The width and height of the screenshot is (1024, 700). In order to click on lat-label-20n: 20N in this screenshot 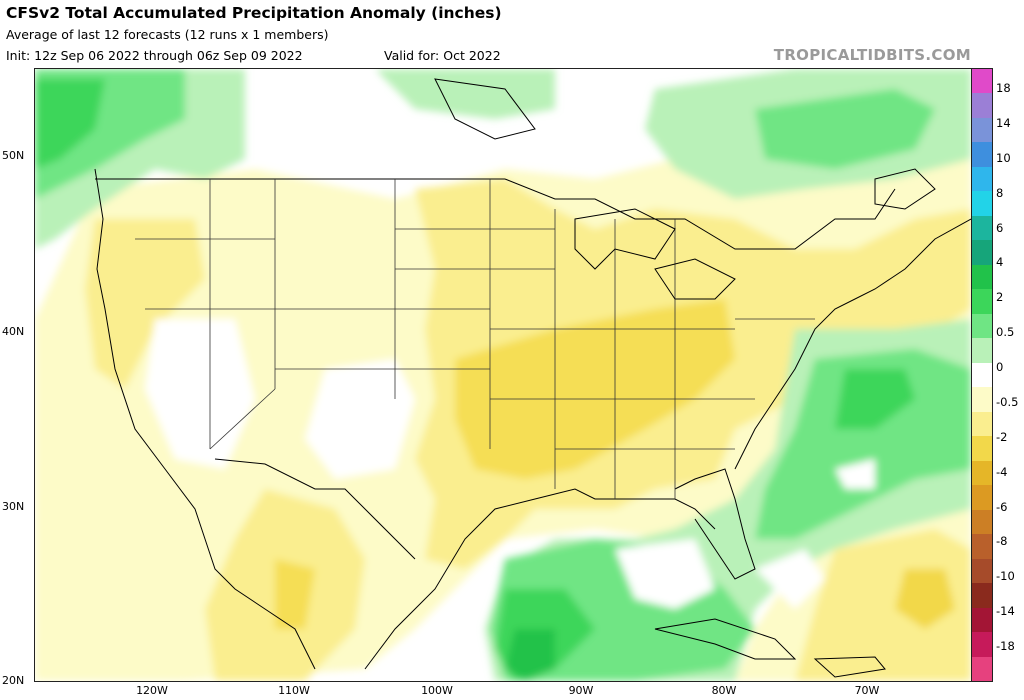, I will do `click(13, 680)`.